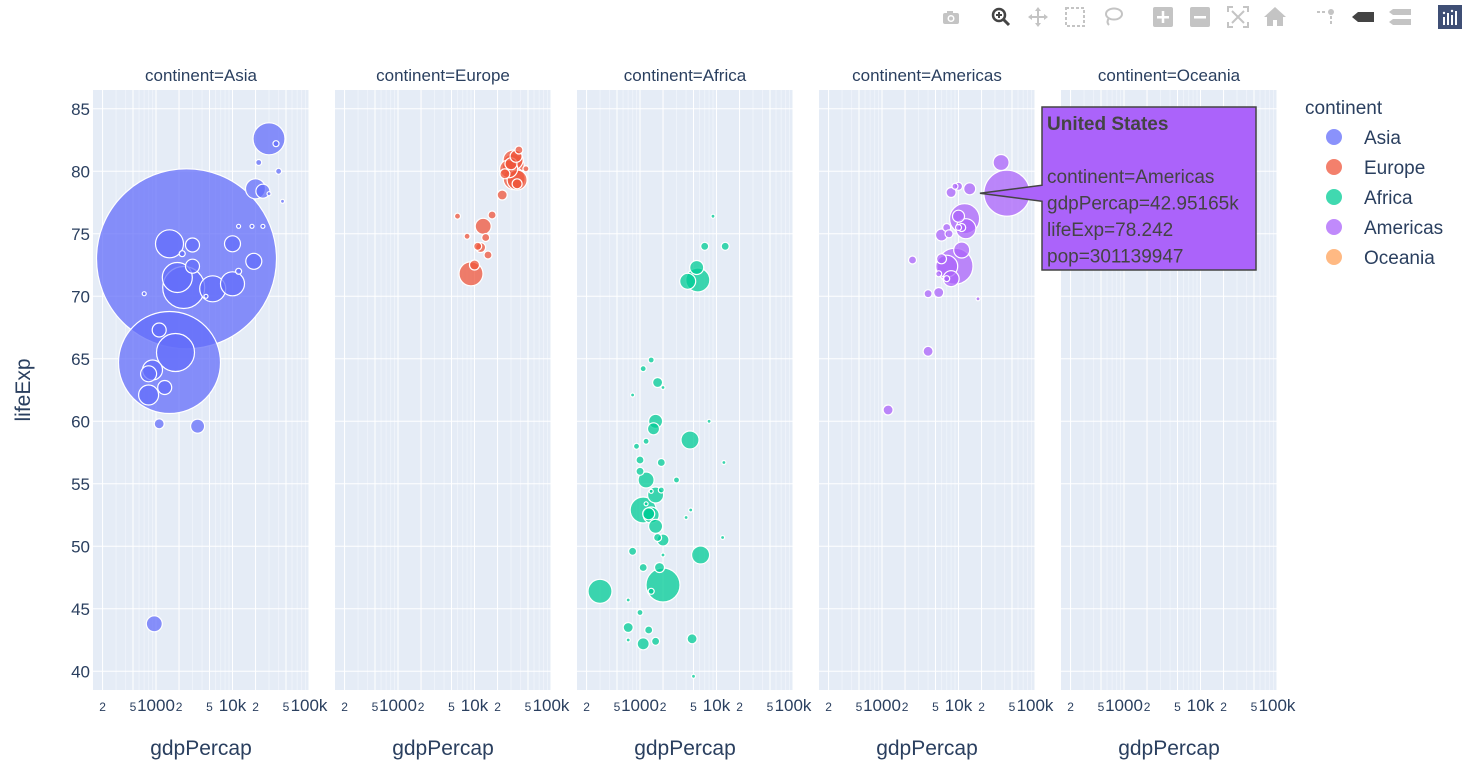  Describe the element at coordinates (1038, 17) in the screenshot. I see `pan-icon` at that location.